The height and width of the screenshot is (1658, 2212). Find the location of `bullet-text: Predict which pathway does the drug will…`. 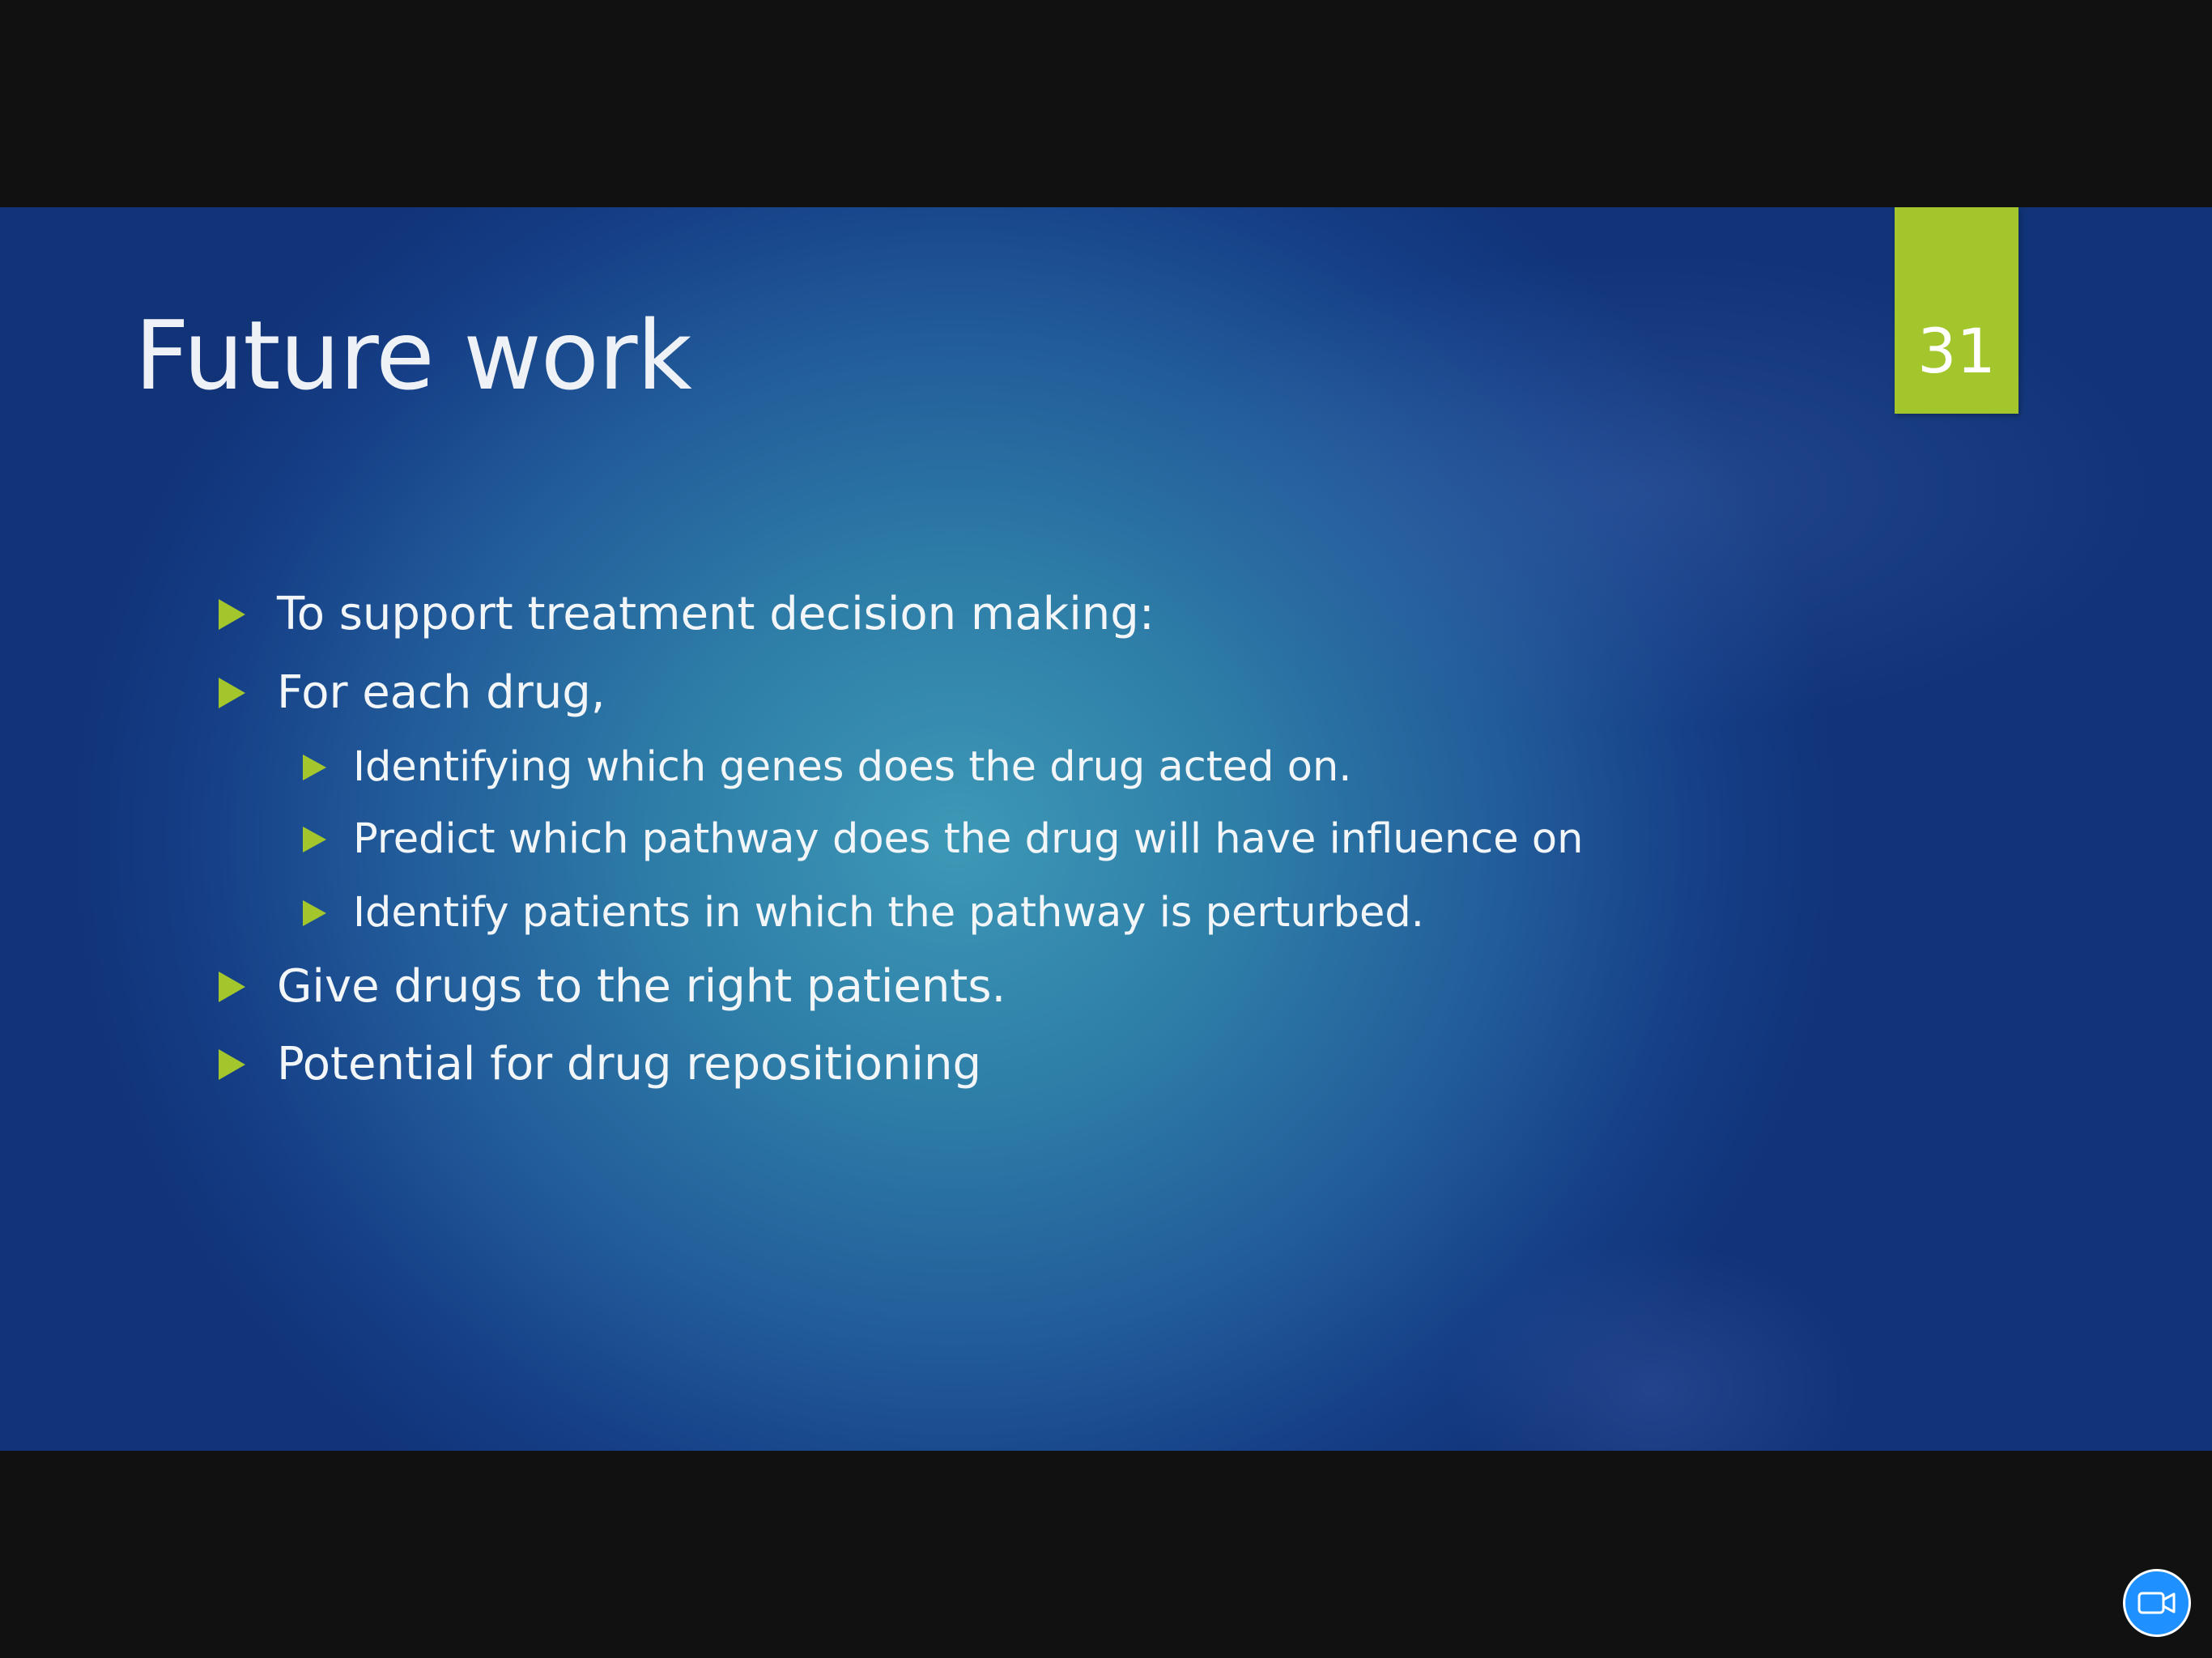

bullet-text: Predict which pathway does the drug will… is located at coordinates (969, 839).